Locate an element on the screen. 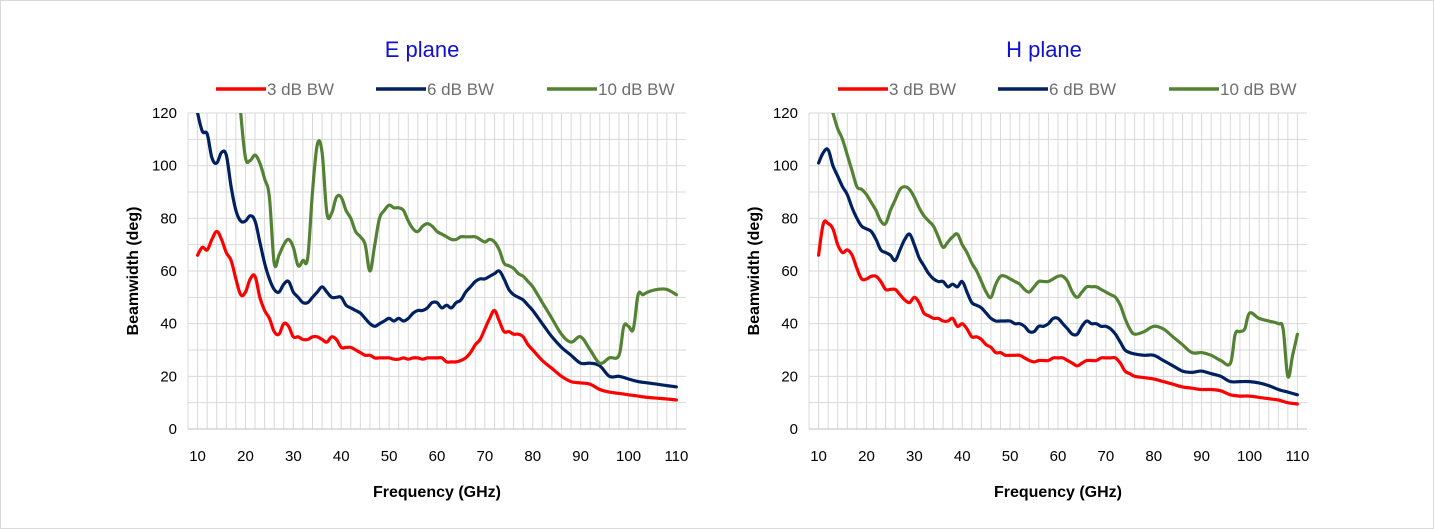  chart-title: H plane is located at coordinates (1044, 49).